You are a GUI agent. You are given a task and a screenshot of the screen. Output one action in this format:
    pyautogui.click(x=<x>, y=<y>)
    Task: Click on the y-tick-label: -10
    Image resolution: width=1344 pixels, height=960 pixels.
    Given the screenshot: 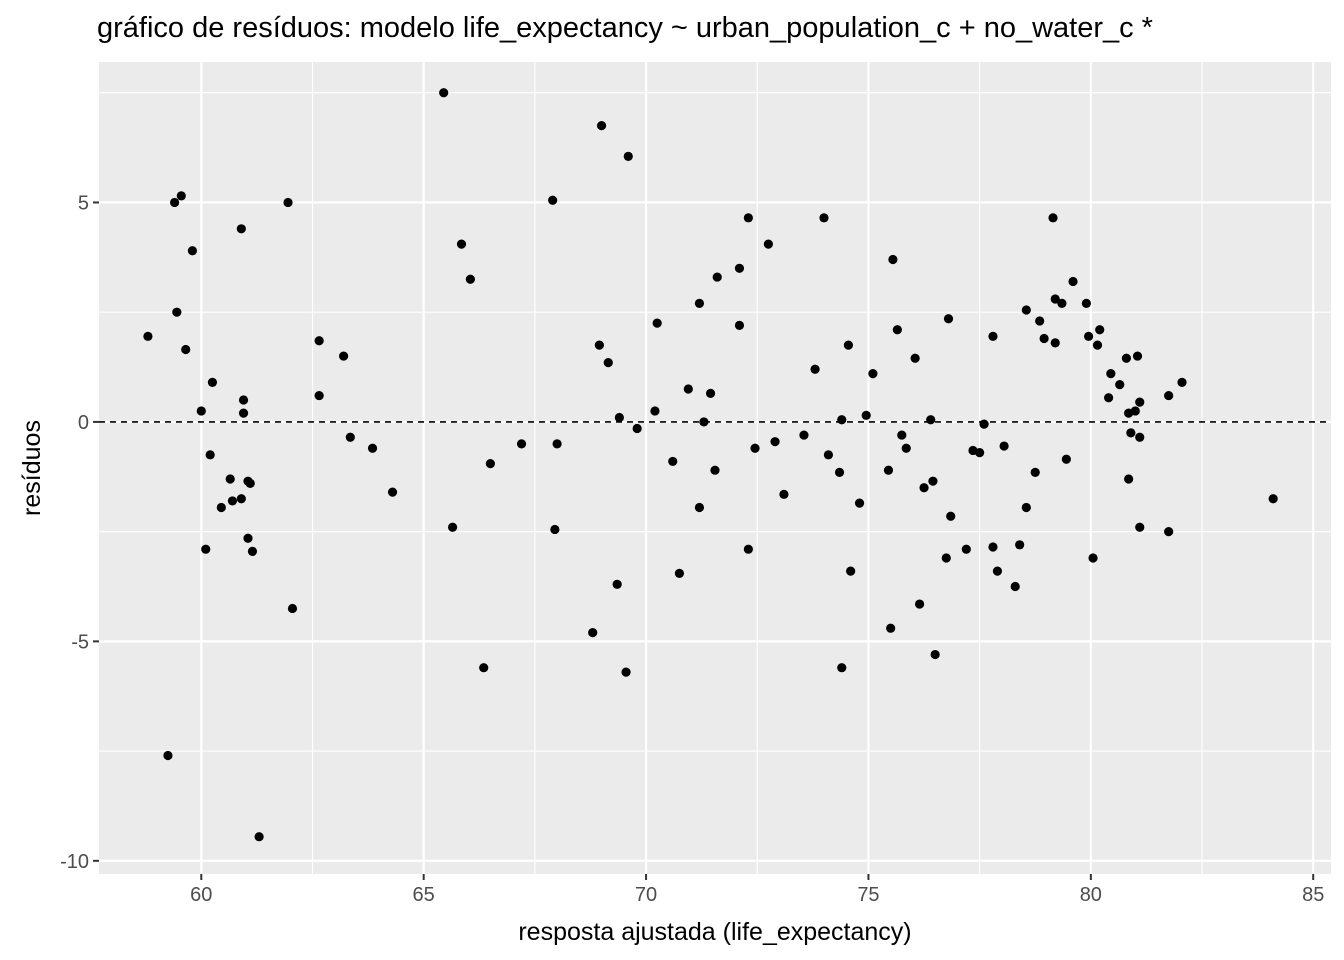 What is the action you would take?
    pyautogui.click(x=74, y=862)
    